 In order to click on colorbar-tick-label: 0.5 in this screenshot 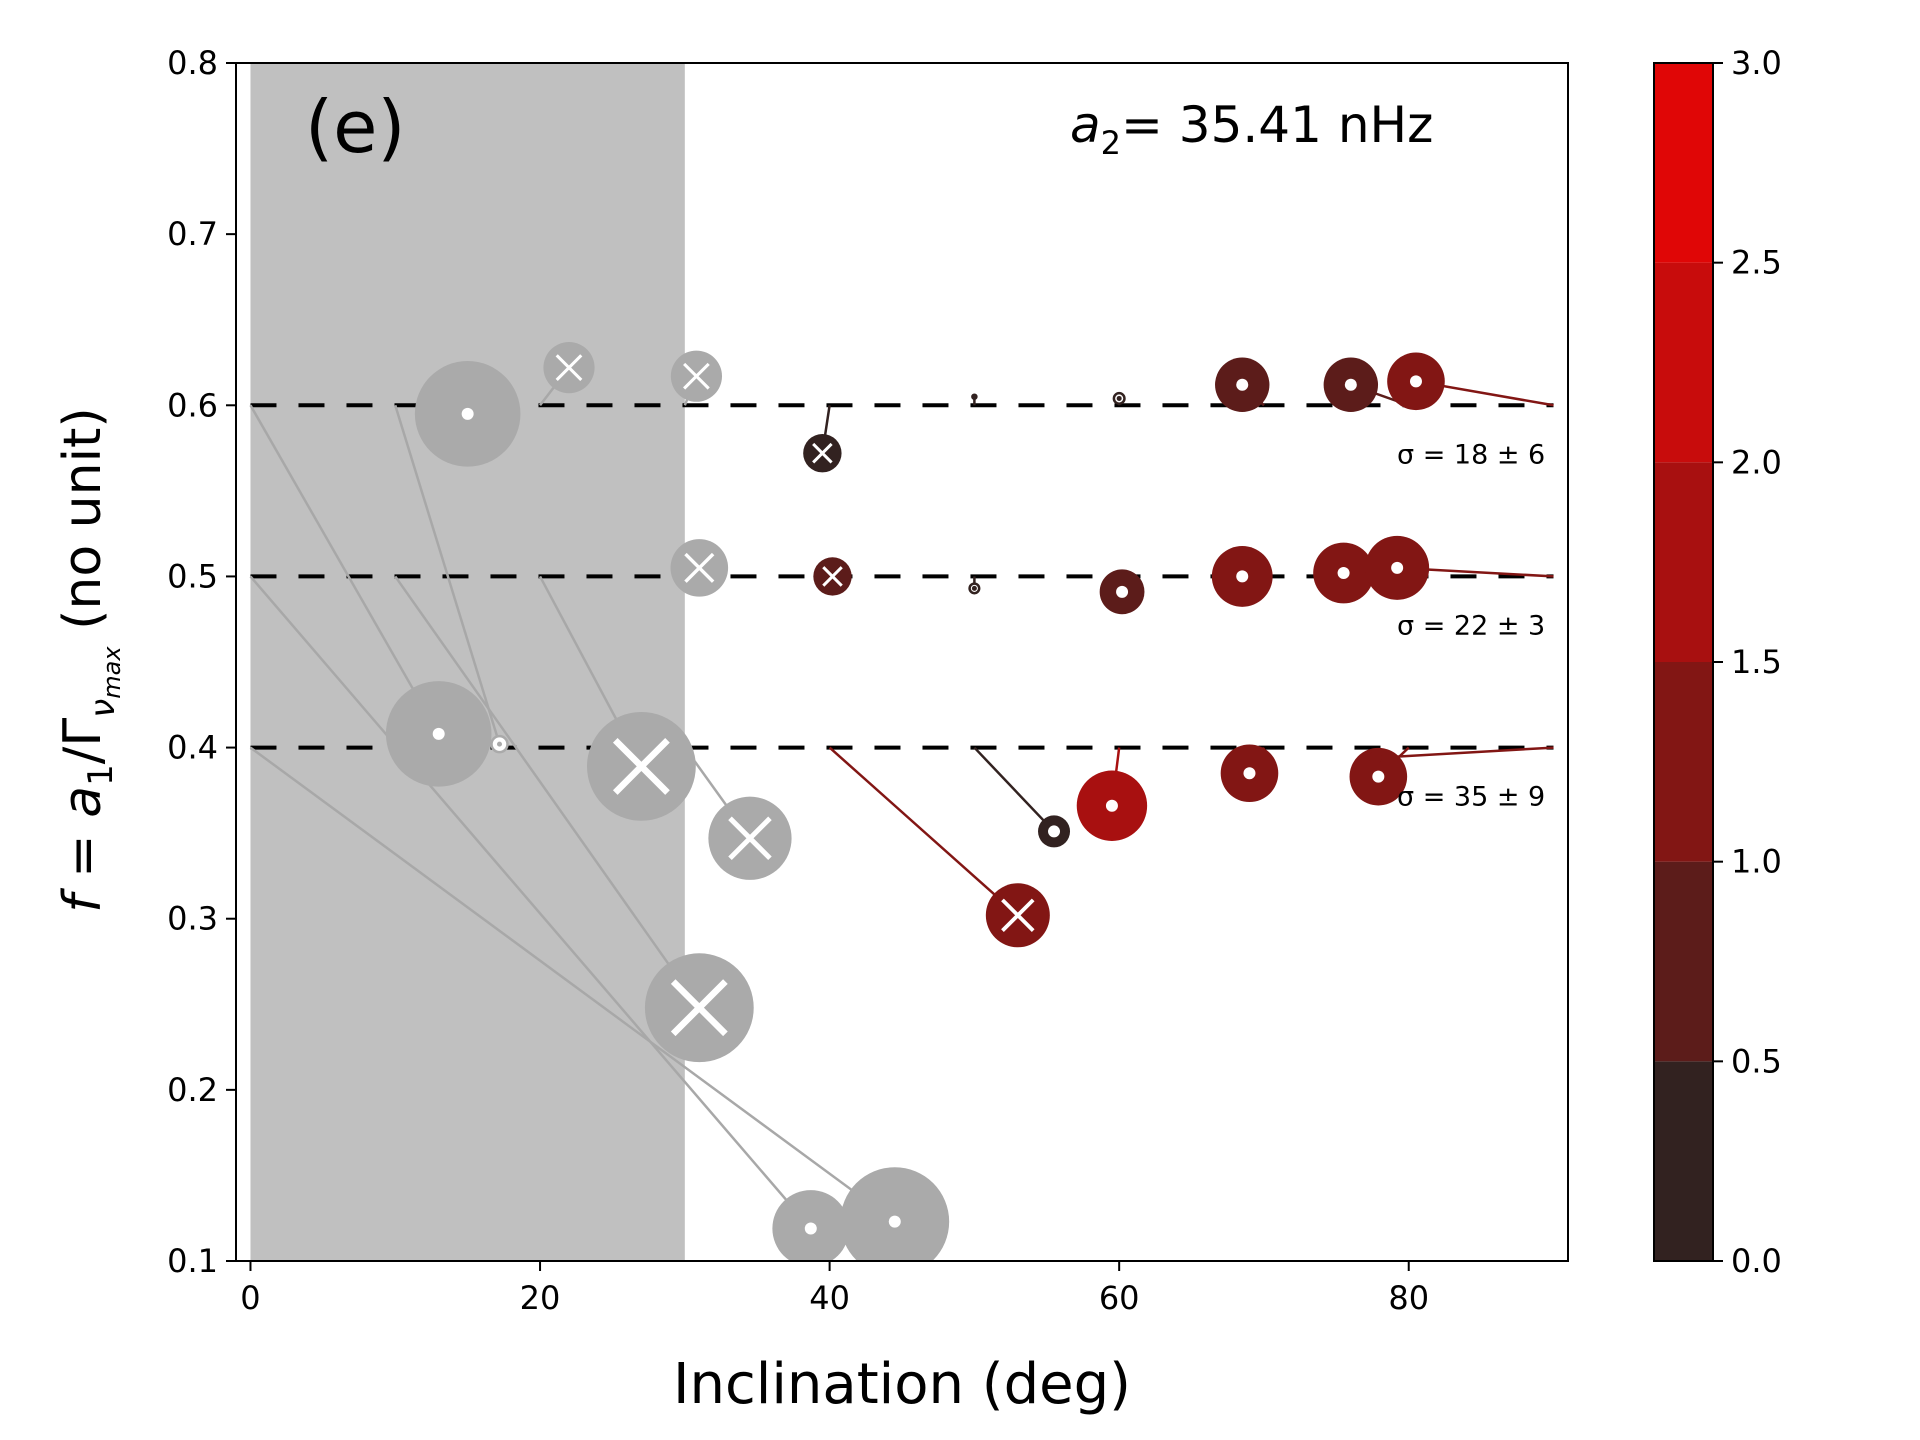, I will do `click(1756, 1061)`.